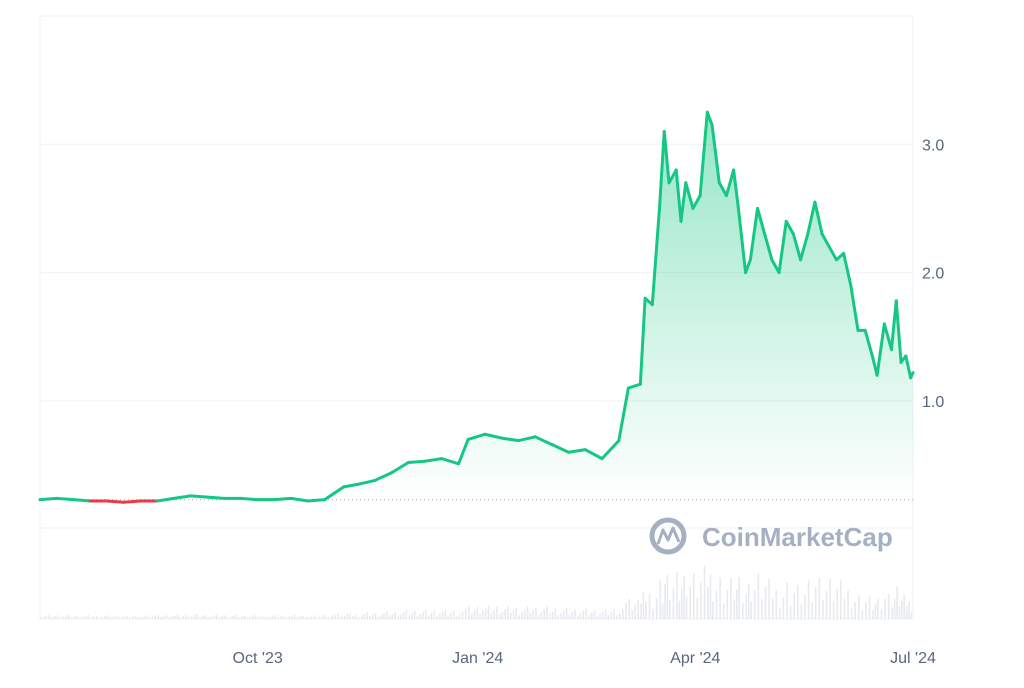  Describe the element at coordinates (695, 658) in the screenshot. I see `x-tick-label: Apr '24` at that location.